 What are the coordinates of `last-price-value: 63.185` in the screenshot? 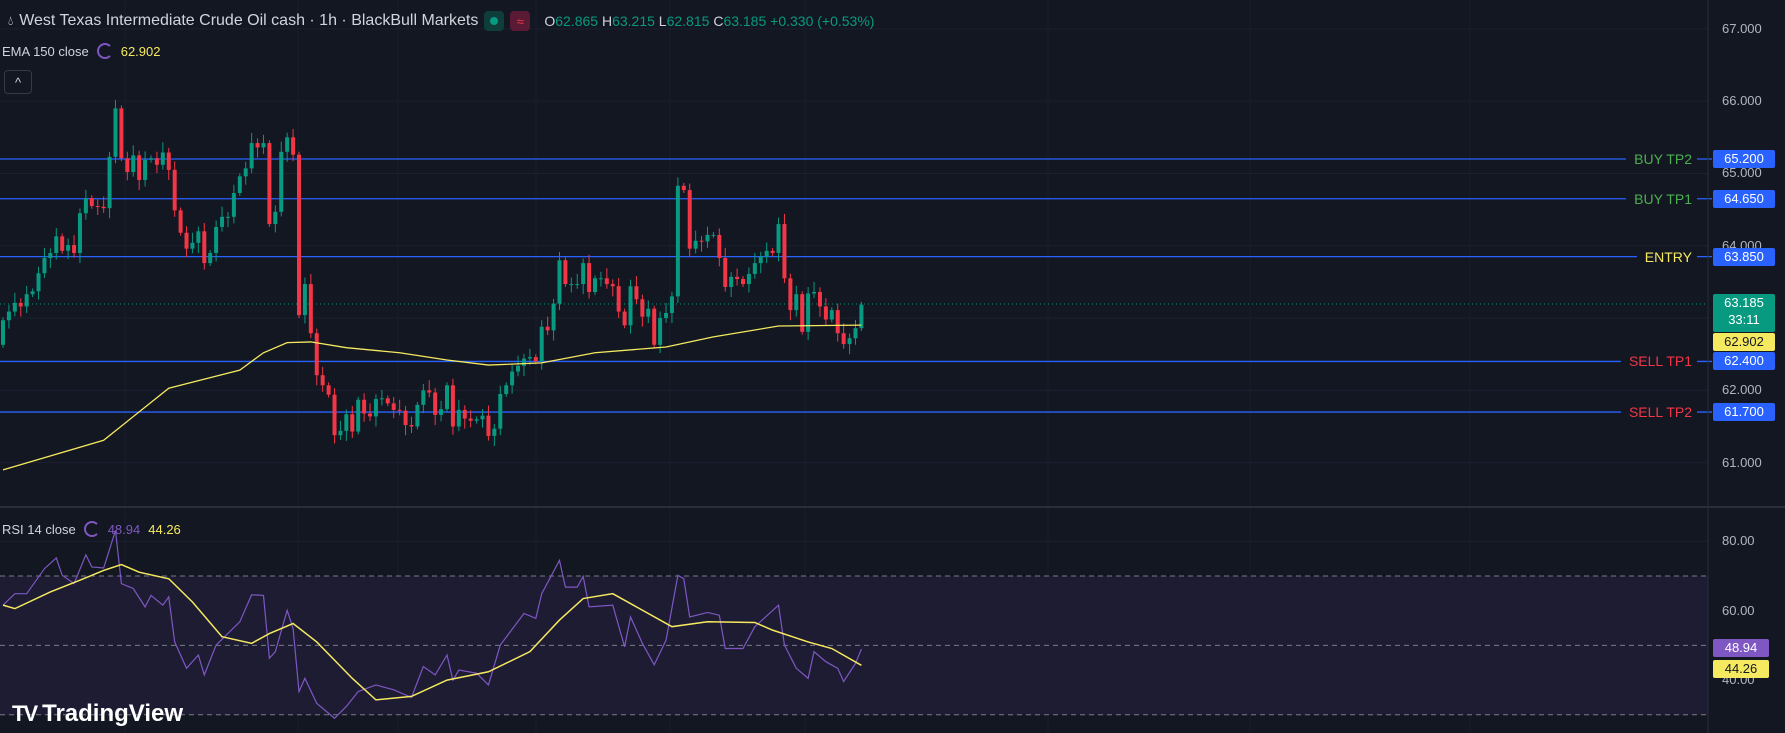 It's located at (1744, 302).